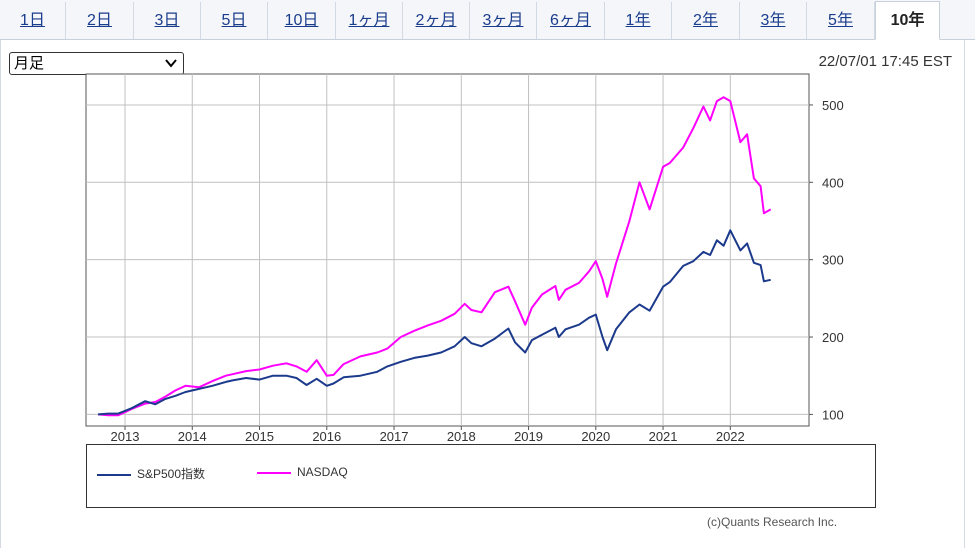 The height and width of the screenshot is (548, 975). What do you see at coordinates (100, 20) in the screenshot?
I see `tab-2日: 2日` at bounding box center [100, 20].